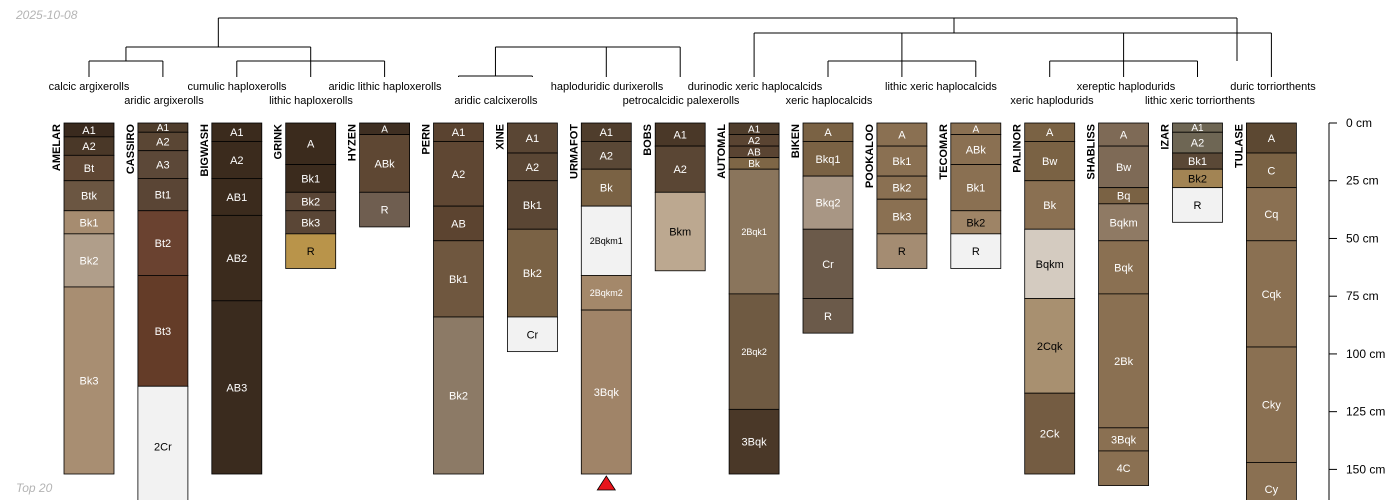 Image resolution: width=1400 pixels, height=500 pixels. What do you see at coordinates (1365, 354) in the screenshot?
I see `depth-tick-label: 100 cm` at bounding box center [1365, 354].